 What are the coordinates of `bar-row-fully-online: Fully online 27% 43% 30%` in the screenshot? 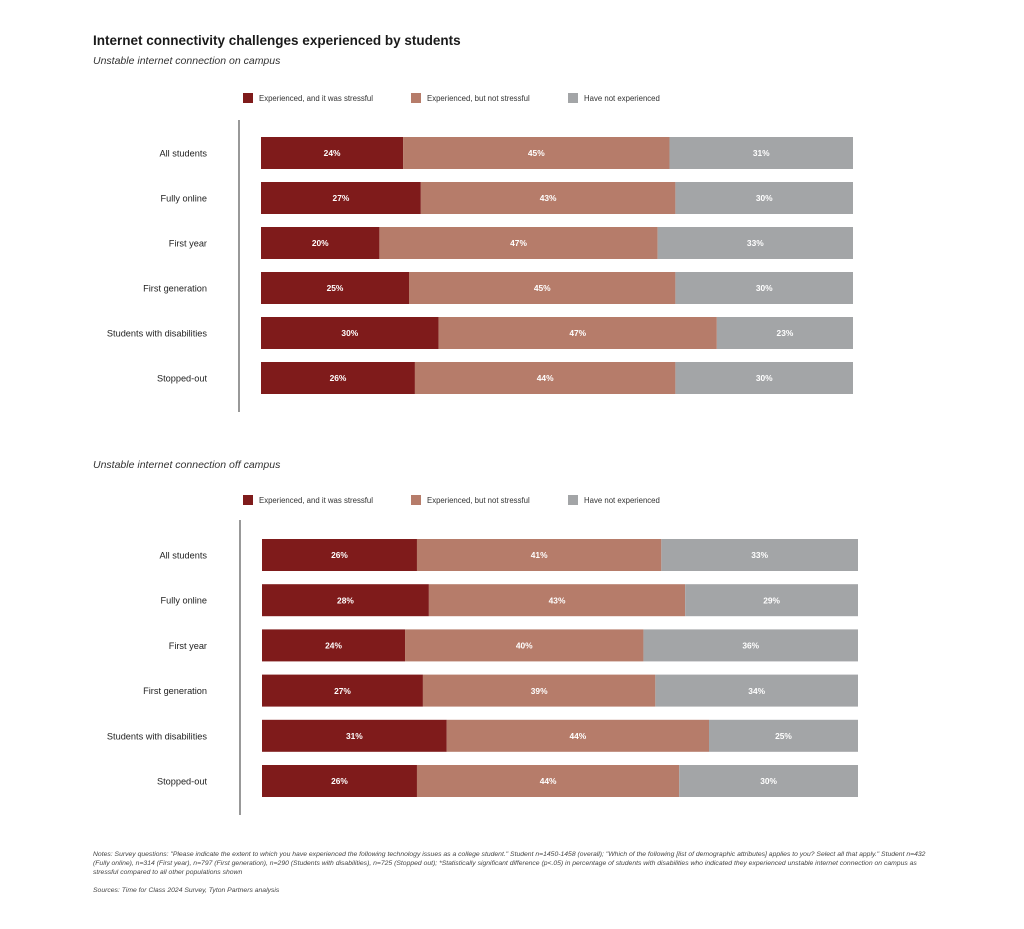 It's located at (507, 198).